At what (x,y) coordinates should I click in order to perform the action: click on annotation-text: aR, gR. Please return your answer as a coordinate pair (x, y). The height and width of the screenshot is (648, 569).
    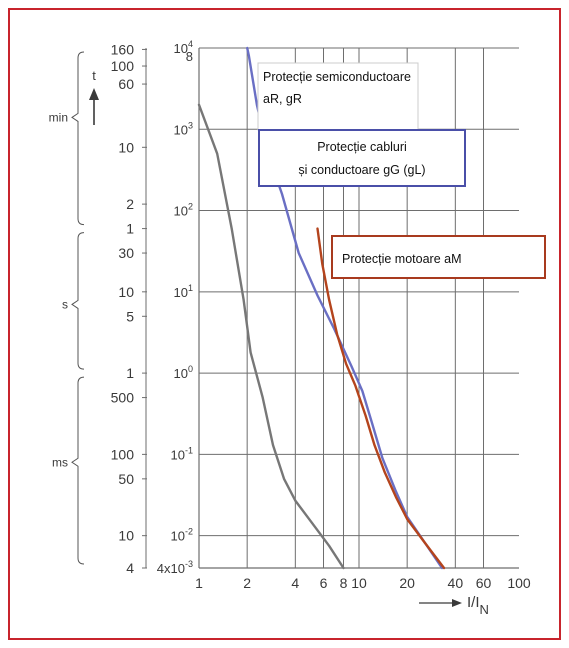
    Looking at the image, I should click on (282, 99).